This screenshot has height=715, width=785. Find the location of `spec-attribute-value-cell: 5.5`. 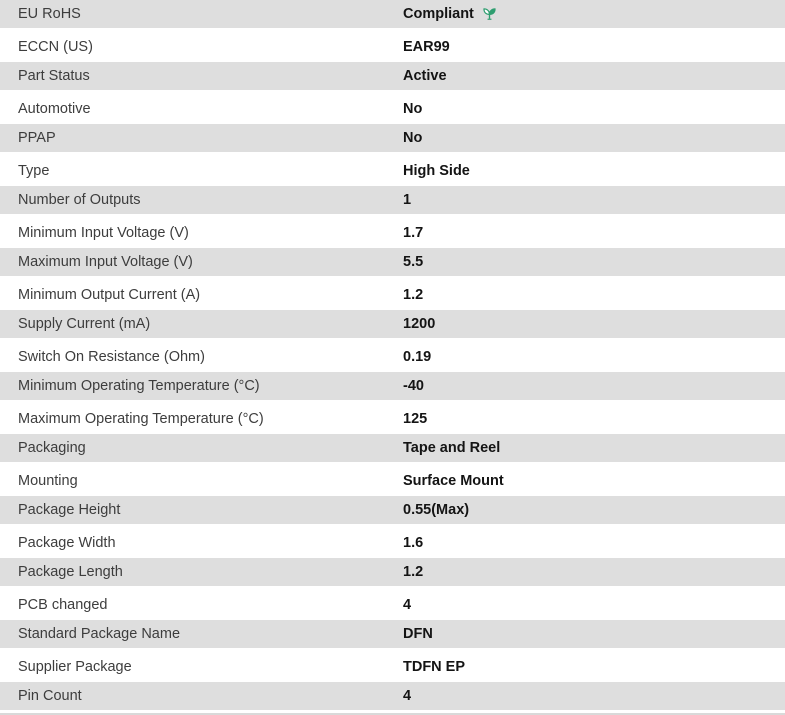

spec-attribute-value-cell: 5.5 is located at coordinates (413, 262).